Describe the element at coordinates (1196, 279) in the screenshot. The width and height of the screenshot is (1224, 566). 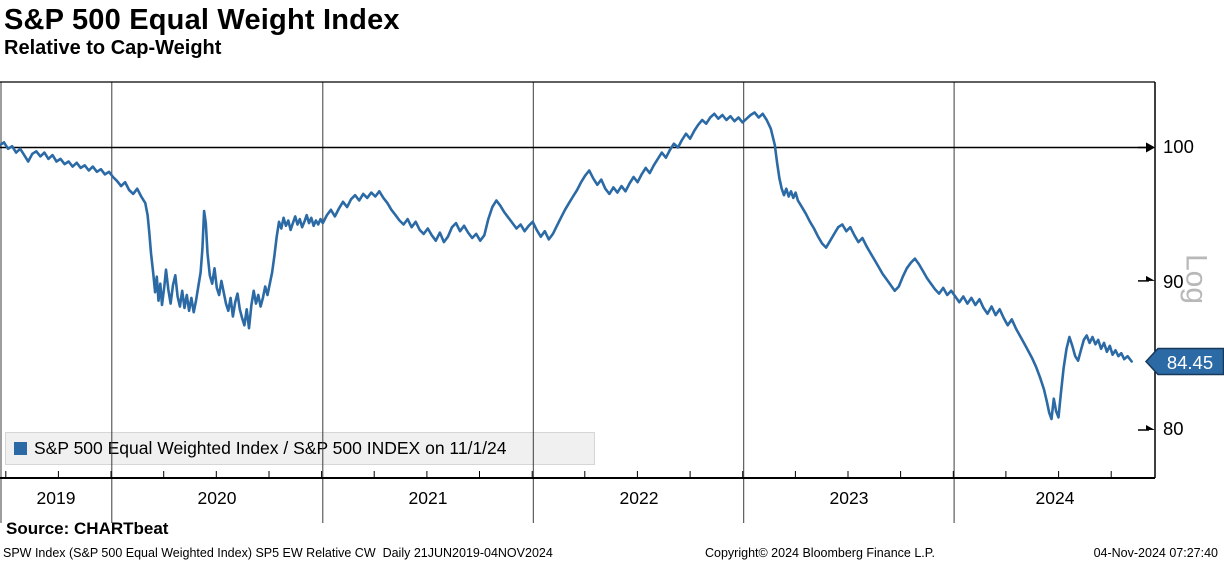
I see `log-scale-label: Log` at that location.